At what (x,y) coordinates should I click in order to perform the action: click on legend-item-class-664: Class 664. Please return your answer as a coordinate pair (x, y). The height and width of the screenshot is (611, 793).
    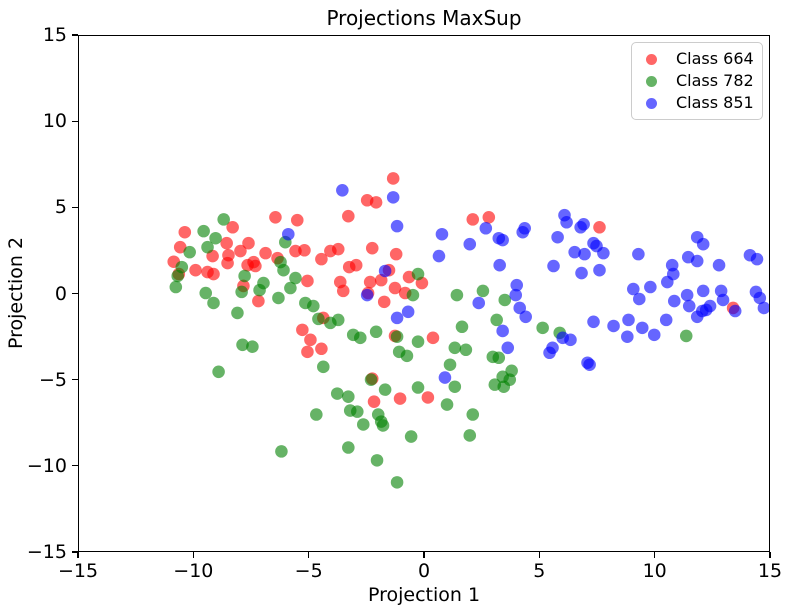
    Looking at the image, I should click on (697, 59).